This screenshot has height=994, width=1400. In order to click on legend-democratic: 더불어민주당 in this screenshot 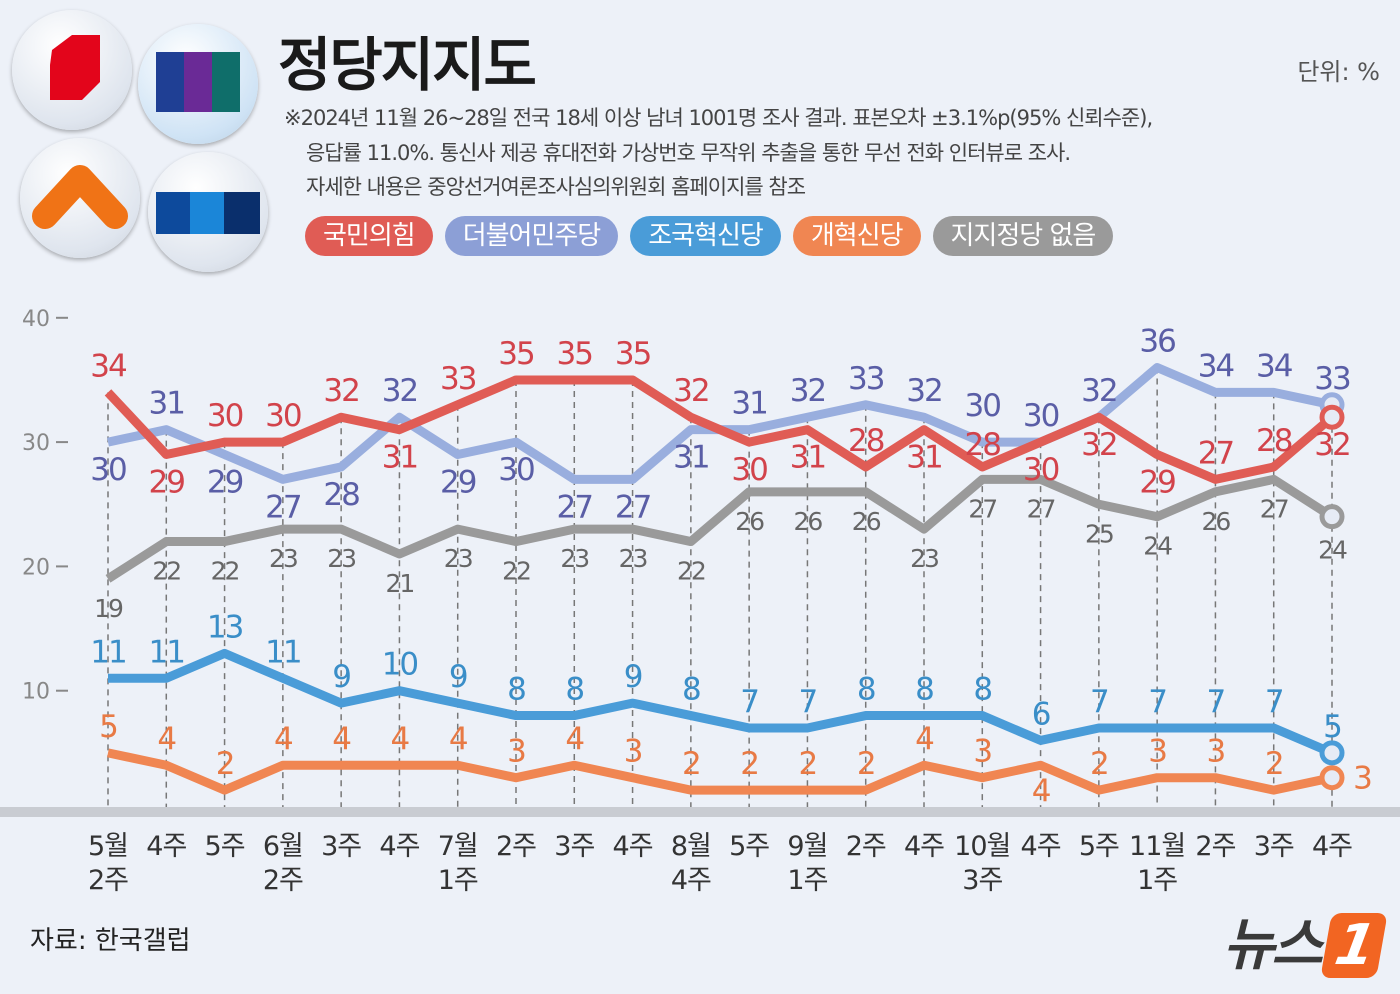, I will do `click(531, 236)`.